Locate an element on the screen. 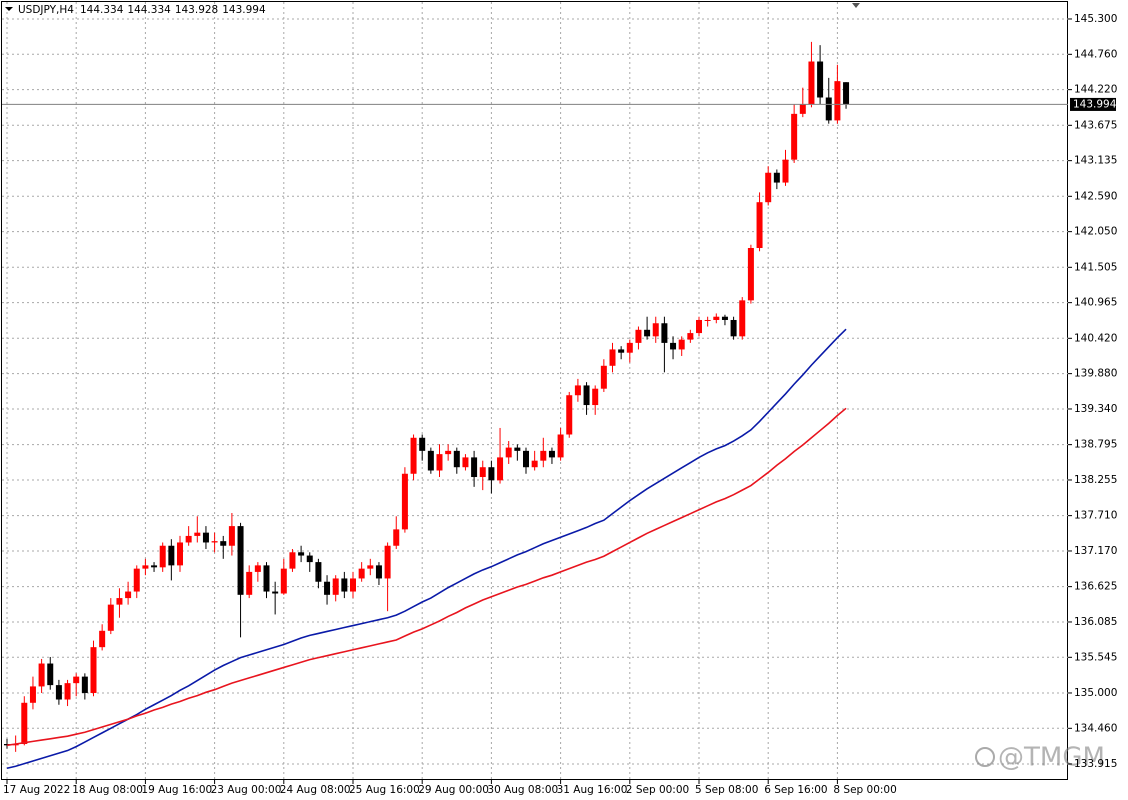 This screenshot has height=800, width=1128. y-tick-label: 143.135 is located at coordinates (1095, 161).